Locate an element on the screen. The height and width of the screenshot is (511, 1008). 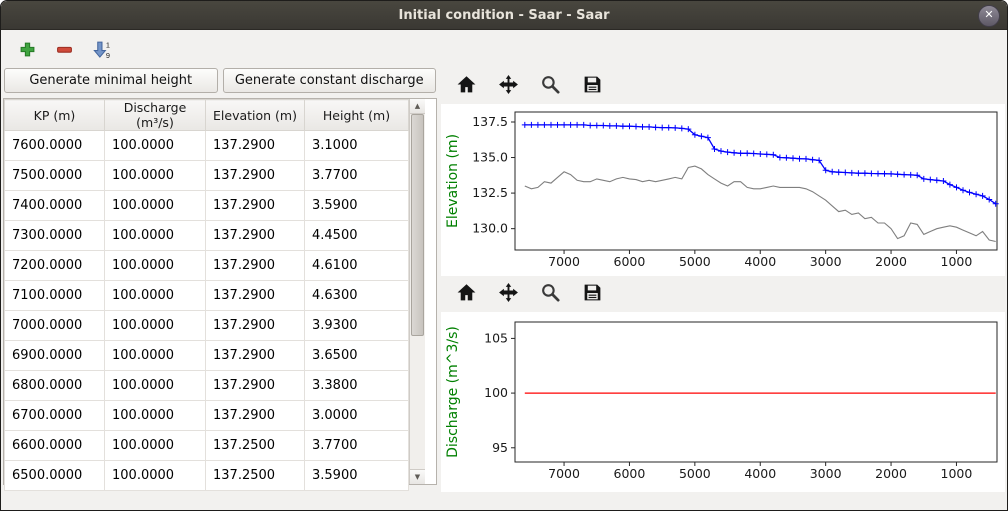
elevation-plot-toolbar is located at coordinates (723, 86).